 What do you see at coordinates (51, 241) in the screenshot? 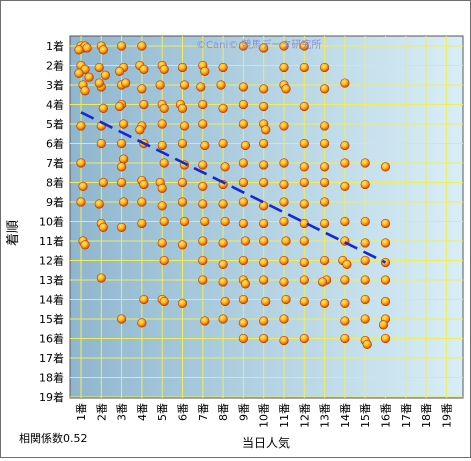
I see `y-tick-label: 11着` at bounding box center [51, 241].